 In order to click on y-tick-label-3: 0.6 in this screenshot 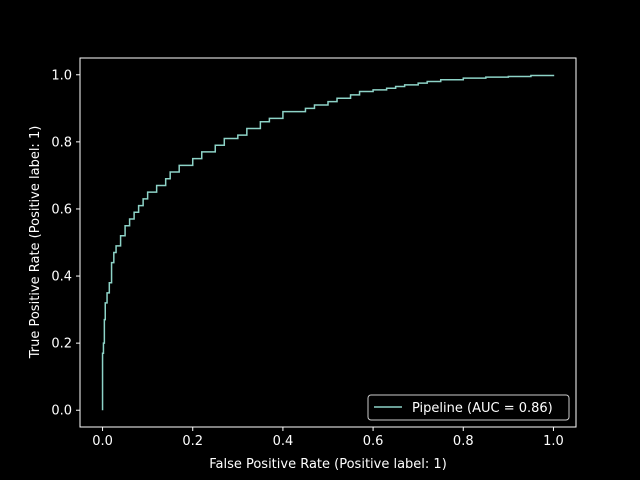, I will do `click(61, 209)`.